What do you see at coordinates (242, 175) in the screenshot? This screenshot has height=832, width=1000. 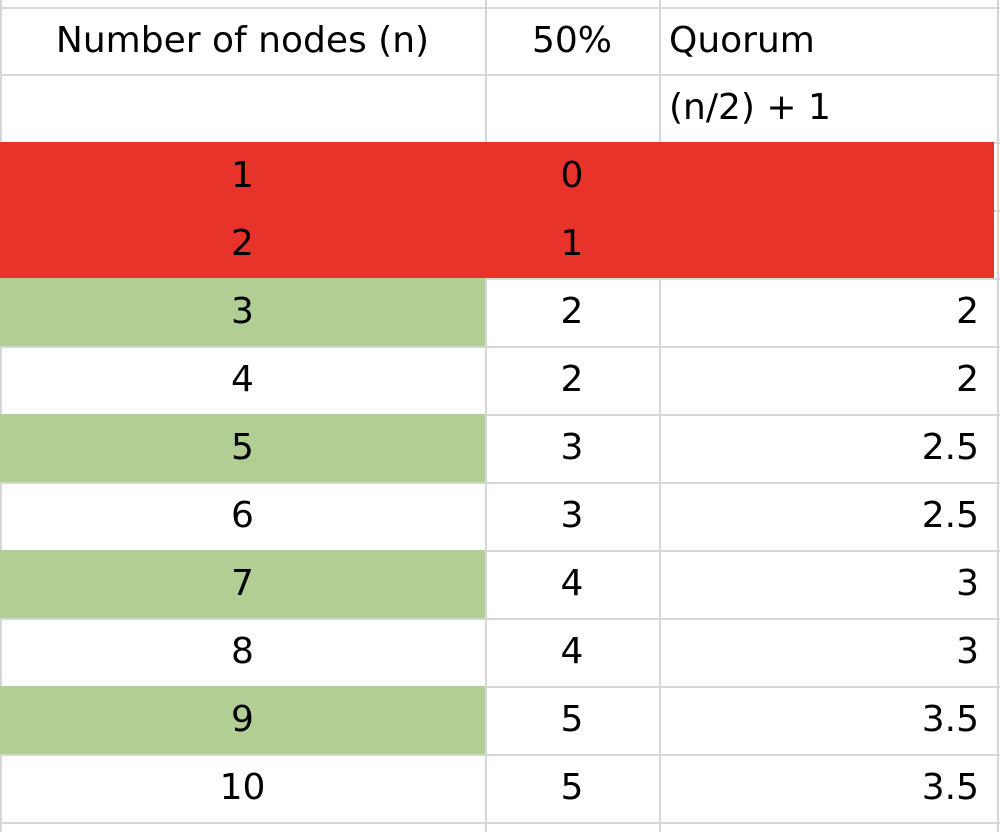 I see `cell-n: 1` at bounding box center [242, 175].